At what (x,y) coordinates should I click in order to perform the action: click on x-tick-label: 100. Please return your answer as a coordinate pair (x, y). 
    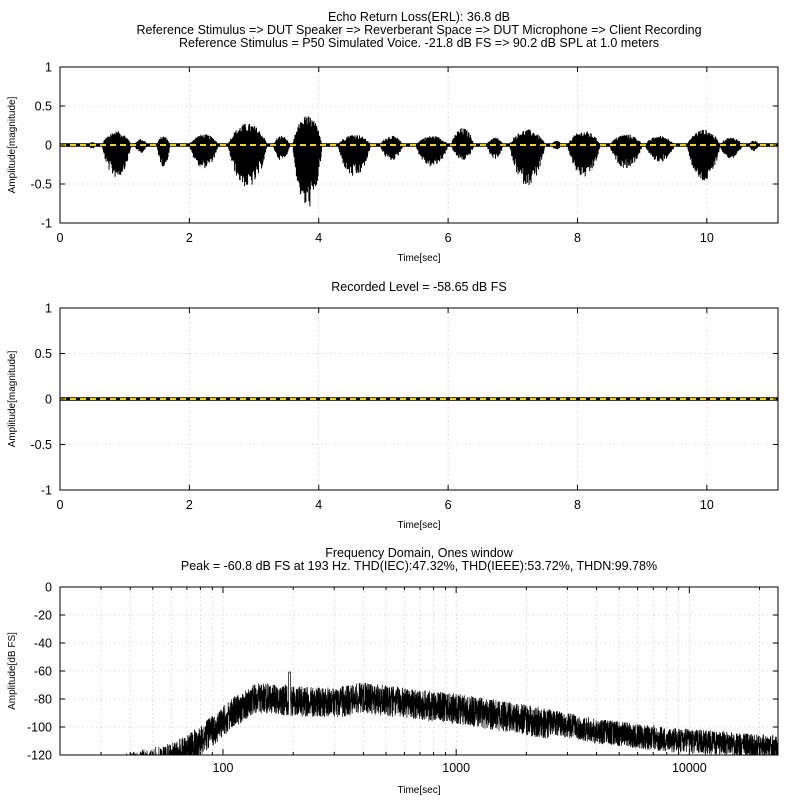
    Looking at the image, I should click on (223, 768).